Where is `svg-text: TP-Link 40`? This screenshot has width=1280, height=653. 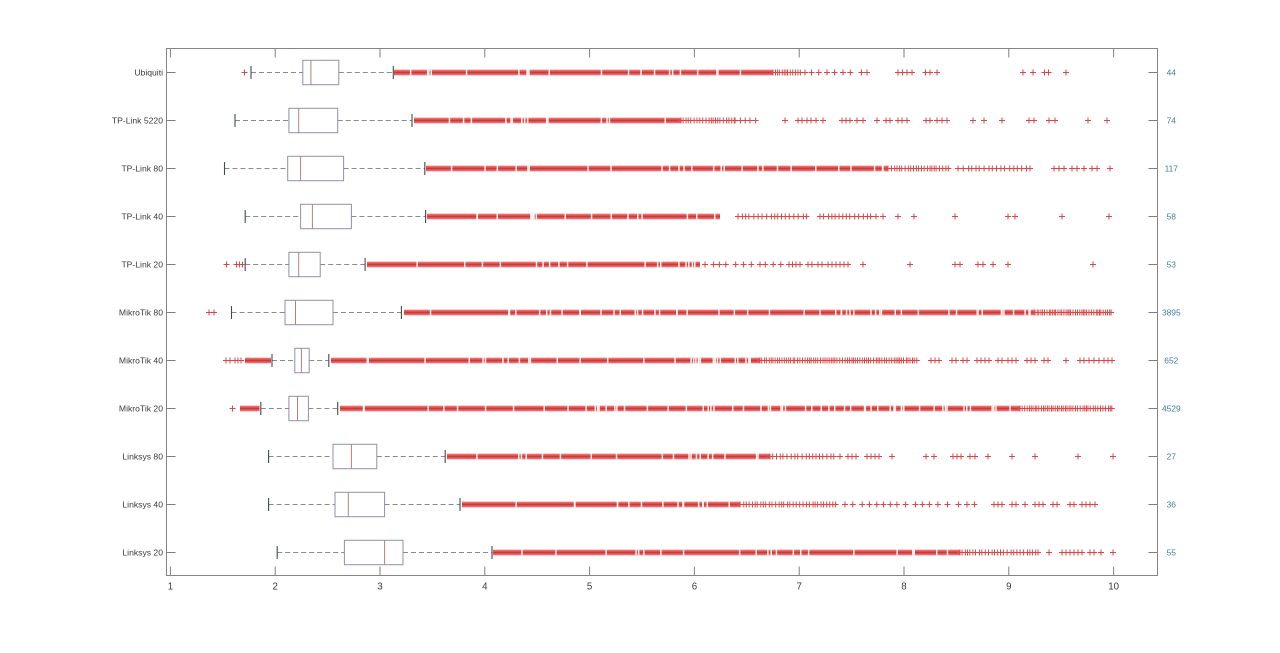
svg-text: TP-Link 40 is located at coordinates (142, 217).